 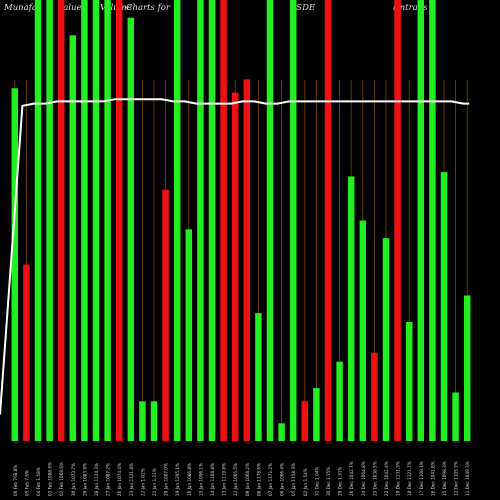 What do you see at coordinates (131, 479) in the screenshot?
I see `x-tick-label: 23 Jan 1121.8%` at bounding box center [131, 479].